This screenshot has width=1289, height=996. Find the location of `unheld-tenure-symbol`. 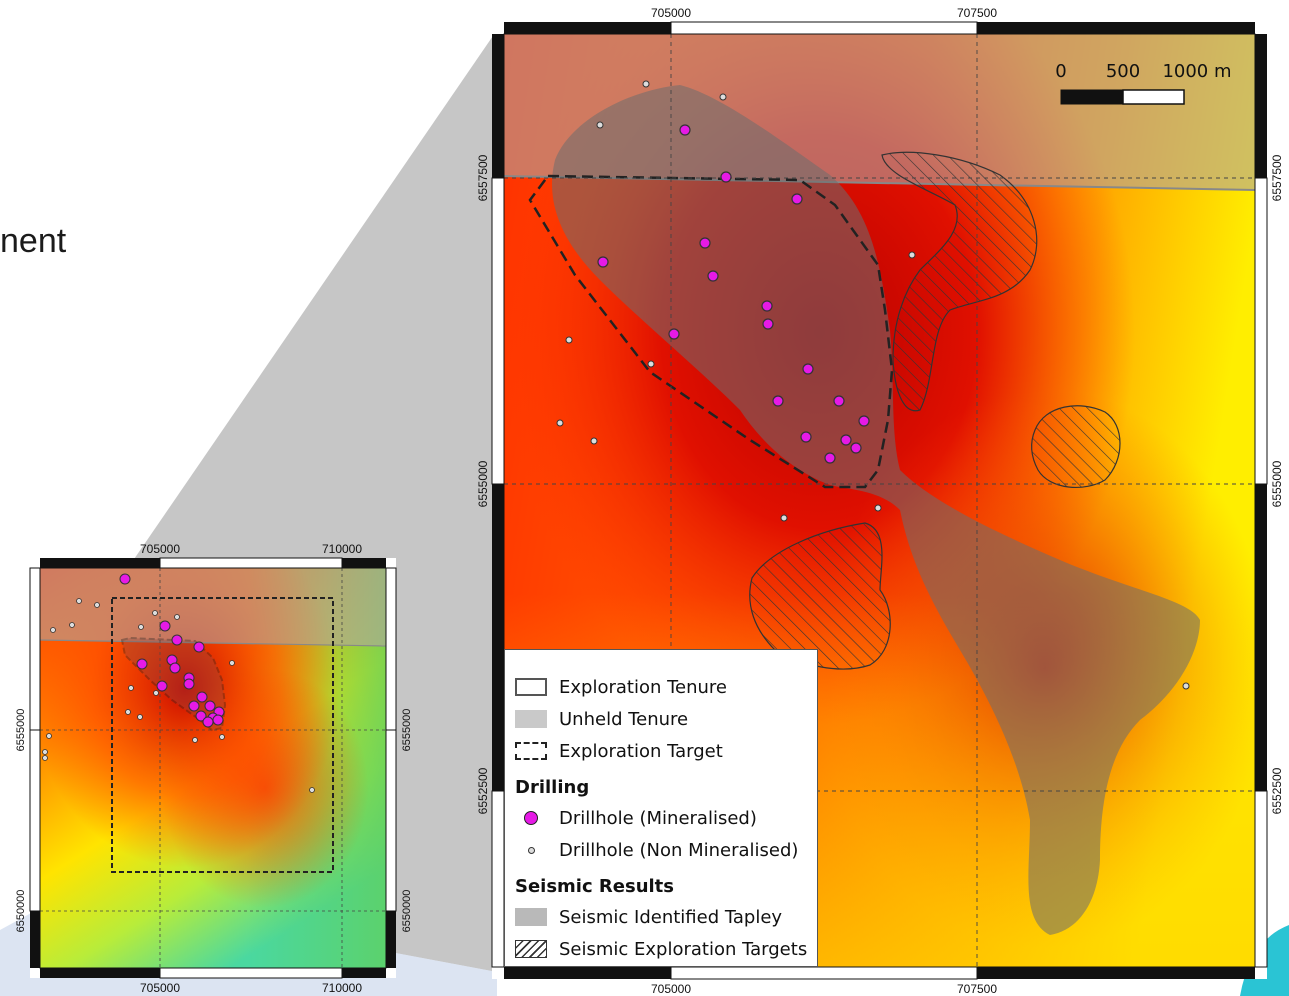

unheld-tenure-symbol is located at coordinates (531, 719).